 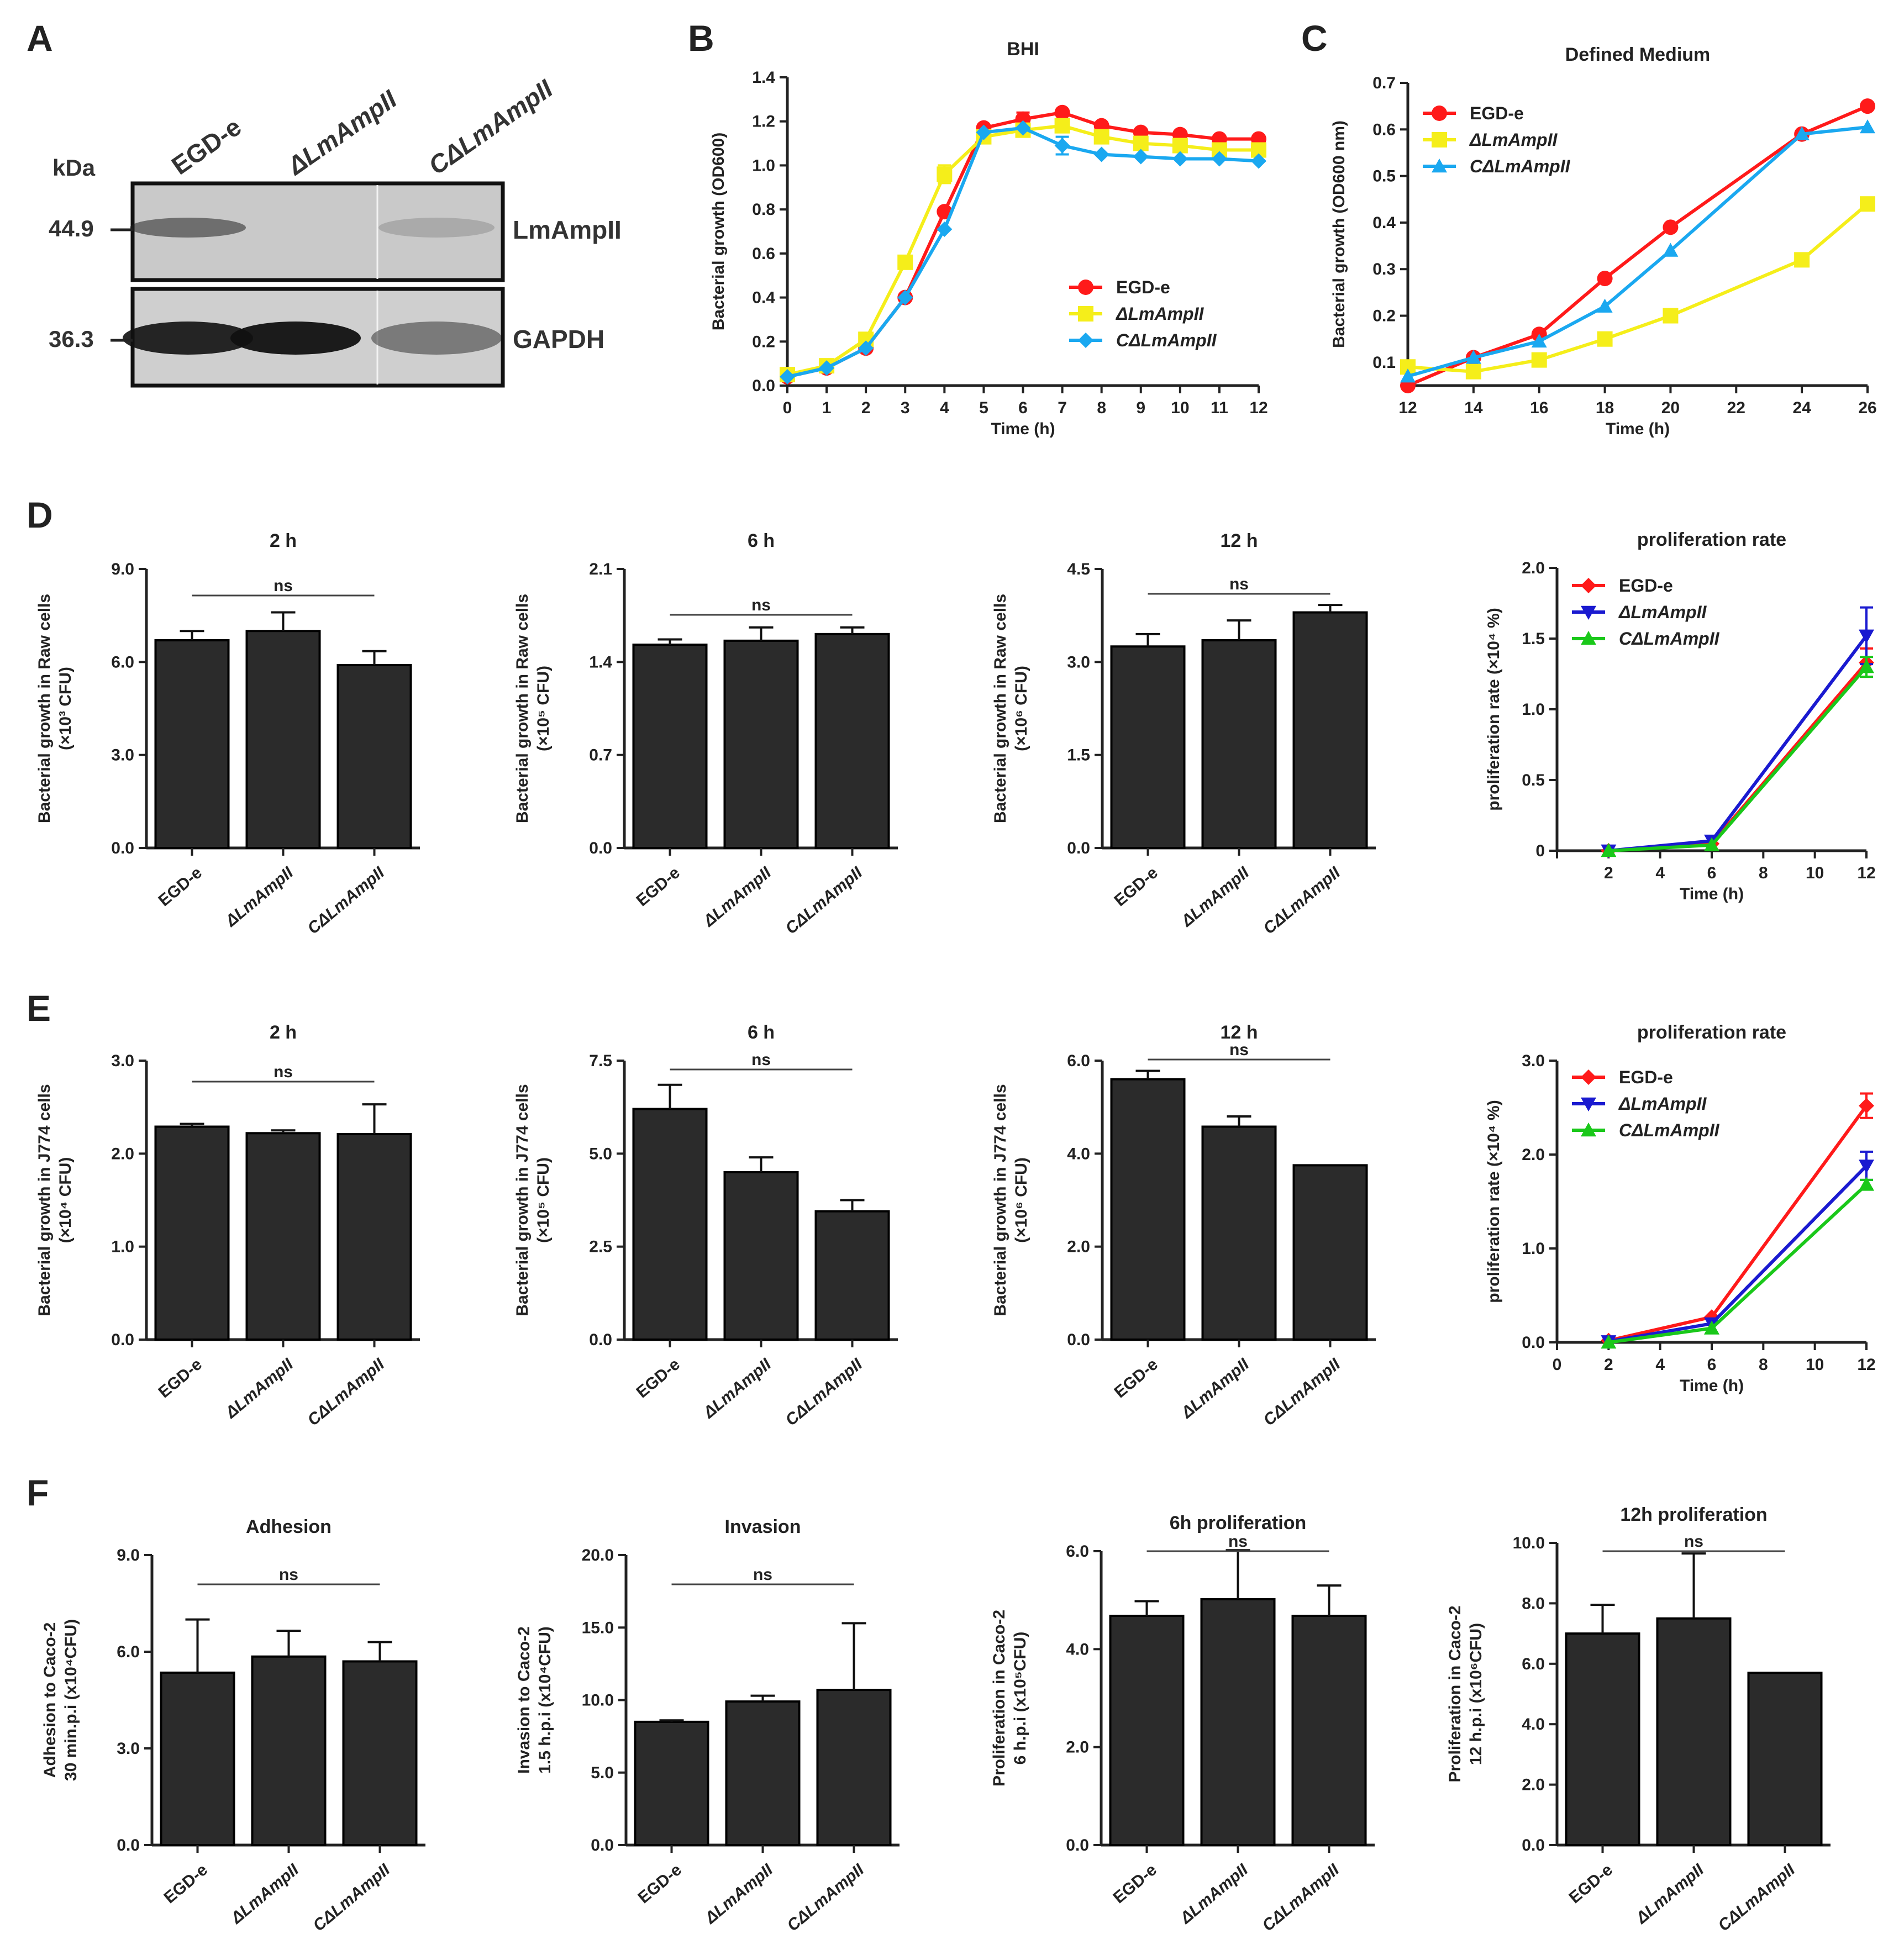 I want to click on chart-title: 2 h, so click(x=283, y=540).